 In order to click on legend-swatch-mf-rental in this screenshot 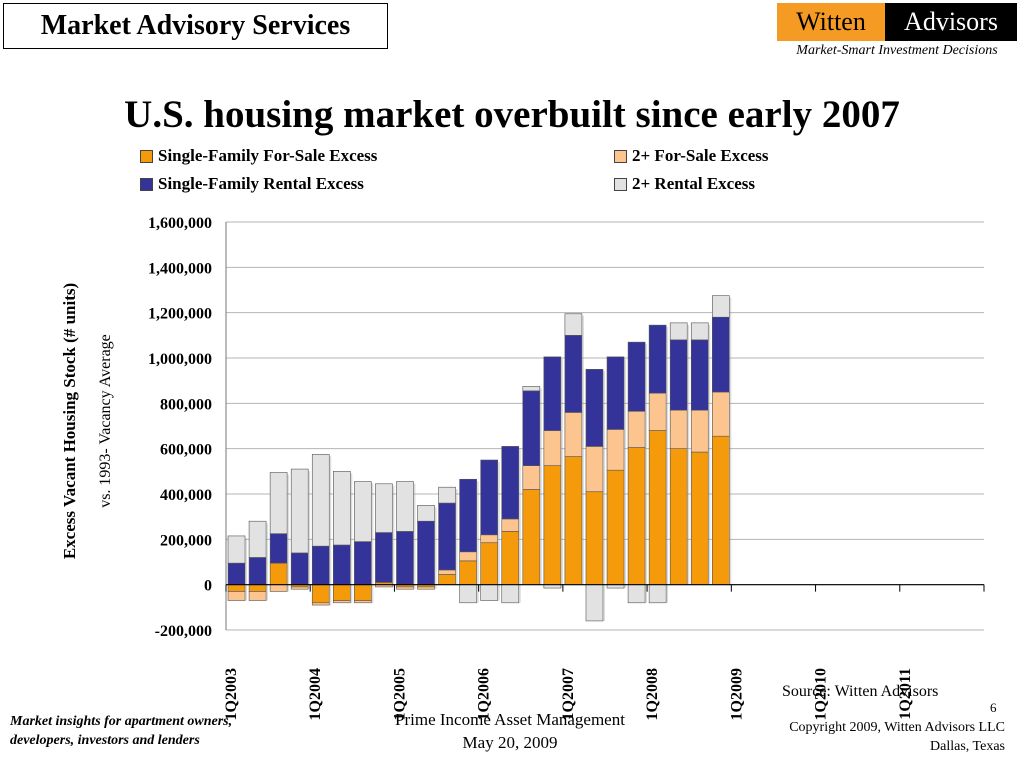, I will do `click(620, 184)`.